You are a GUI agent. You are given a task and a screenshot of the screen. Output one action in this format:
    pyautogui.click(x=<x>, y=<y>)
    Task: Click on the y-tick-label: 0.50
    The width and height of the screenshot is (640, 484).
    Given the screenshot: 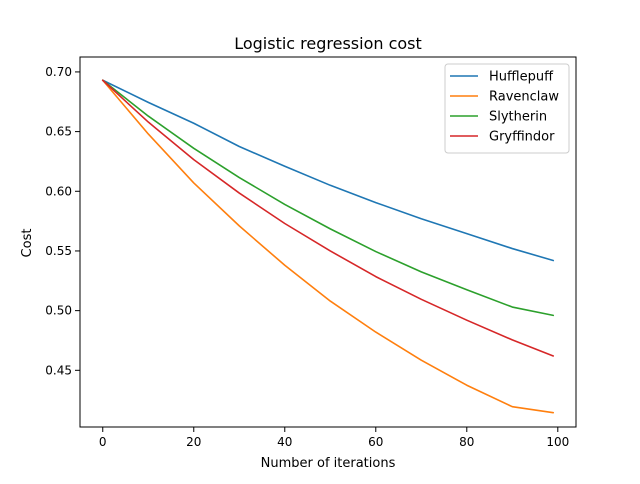 What is the action you would take?
    pyautogui.click(x=58, y=311)
    